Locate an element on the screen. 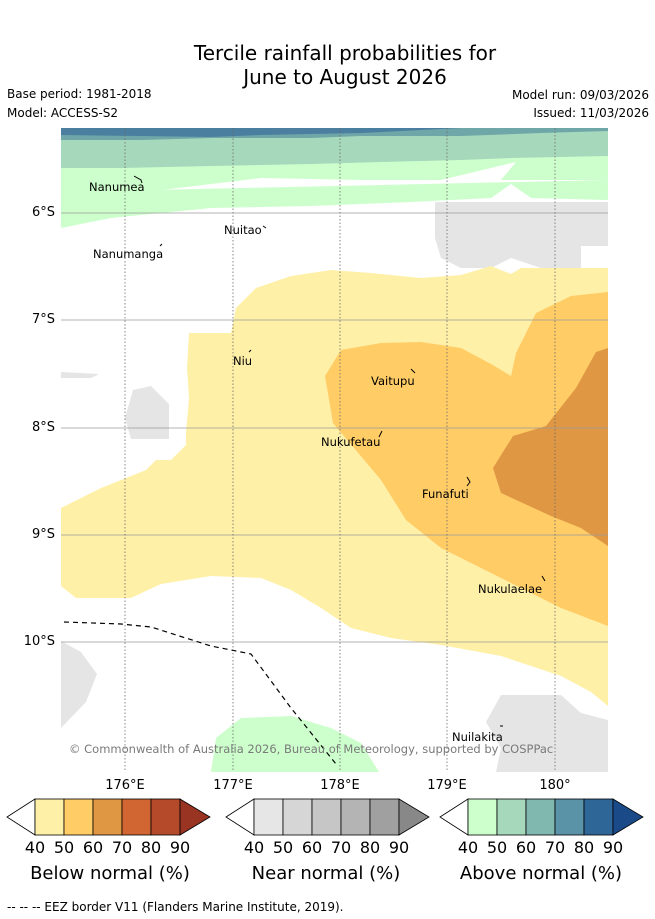 Image resolution: width=655 pixels, height=919 pixels. above-tick-60: 60 is located at coordinates (526, 847).